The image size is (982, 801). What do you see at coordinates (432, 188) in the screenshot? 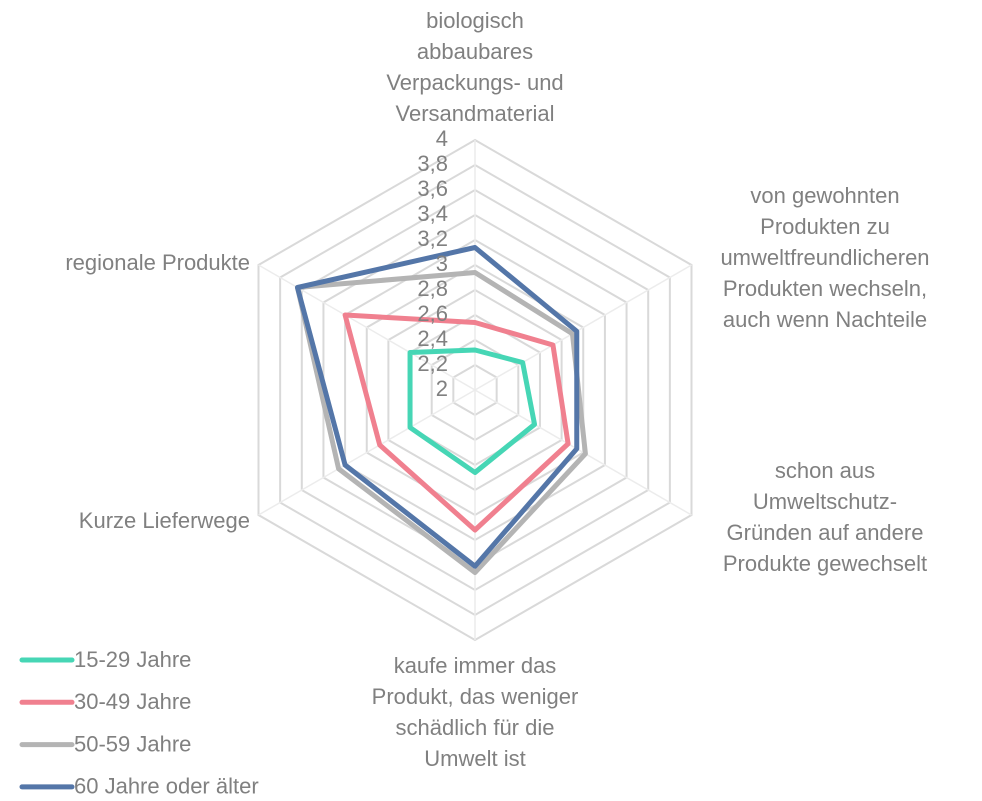
I see `r-tick-label: 3,6` at bounding box center [432, 188].